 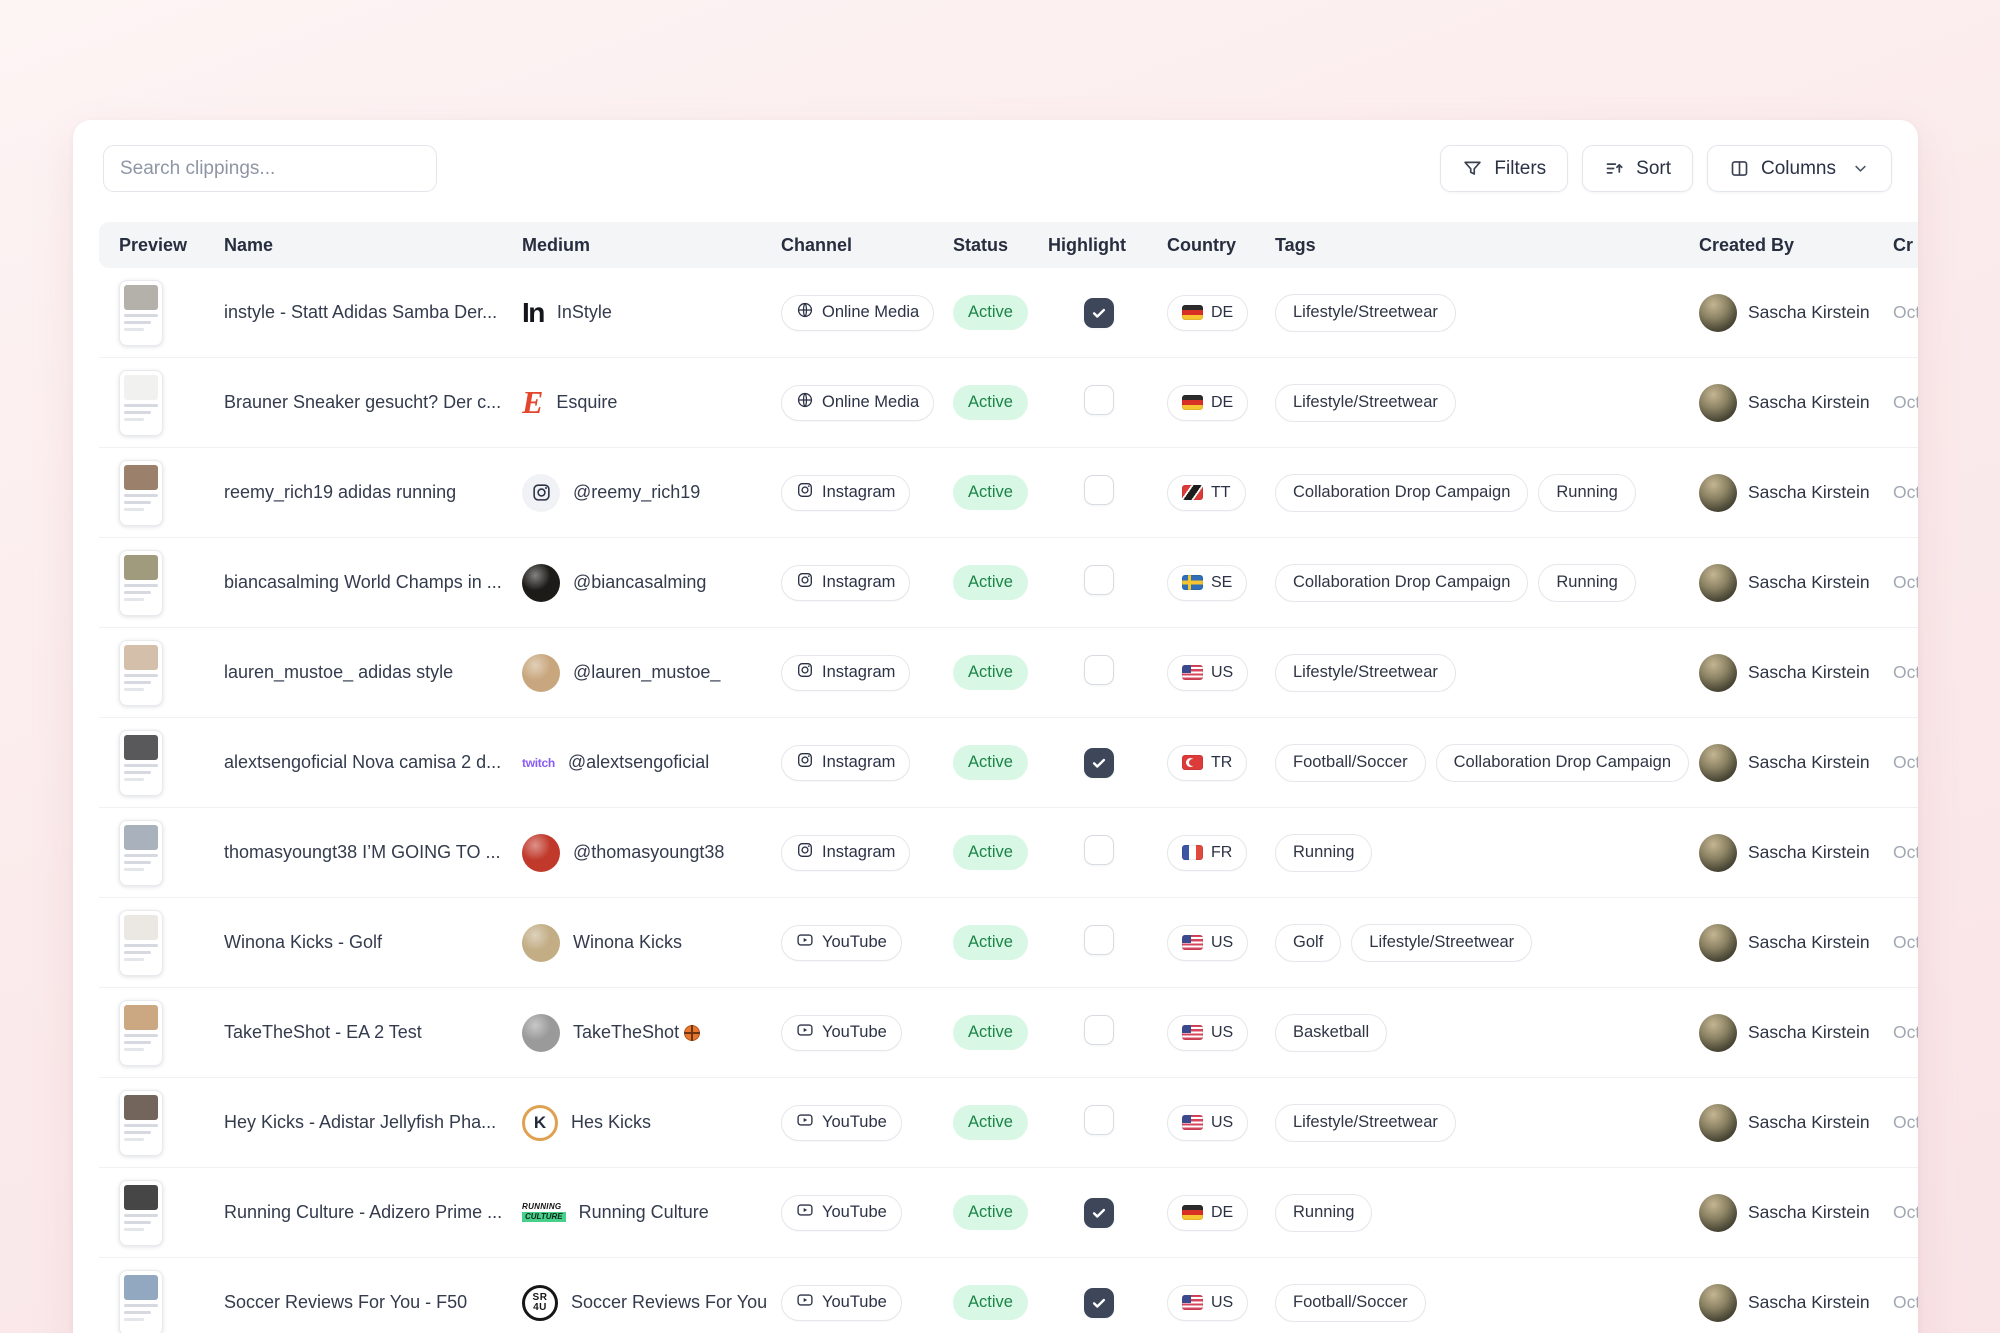 What do you see at coordinates (817, 244) in the screenshot?
I see `column-header-channel: Channel` at bounding box center [817, 244].